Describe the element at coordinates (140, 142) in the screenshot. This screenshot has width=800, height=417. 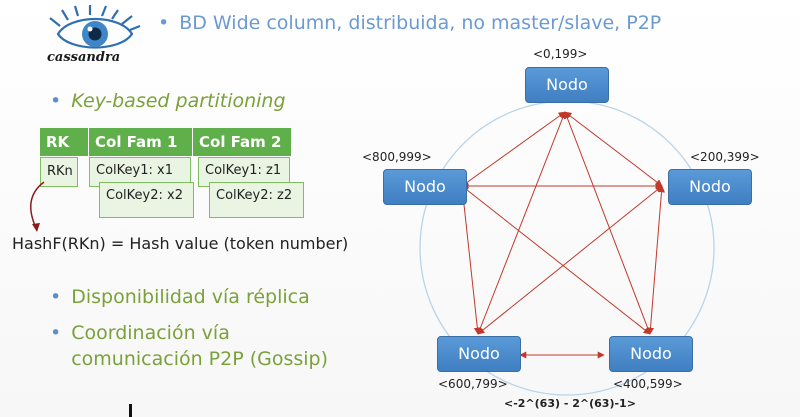
I see `header-col-fam-1: Col Fam 1` at that location.